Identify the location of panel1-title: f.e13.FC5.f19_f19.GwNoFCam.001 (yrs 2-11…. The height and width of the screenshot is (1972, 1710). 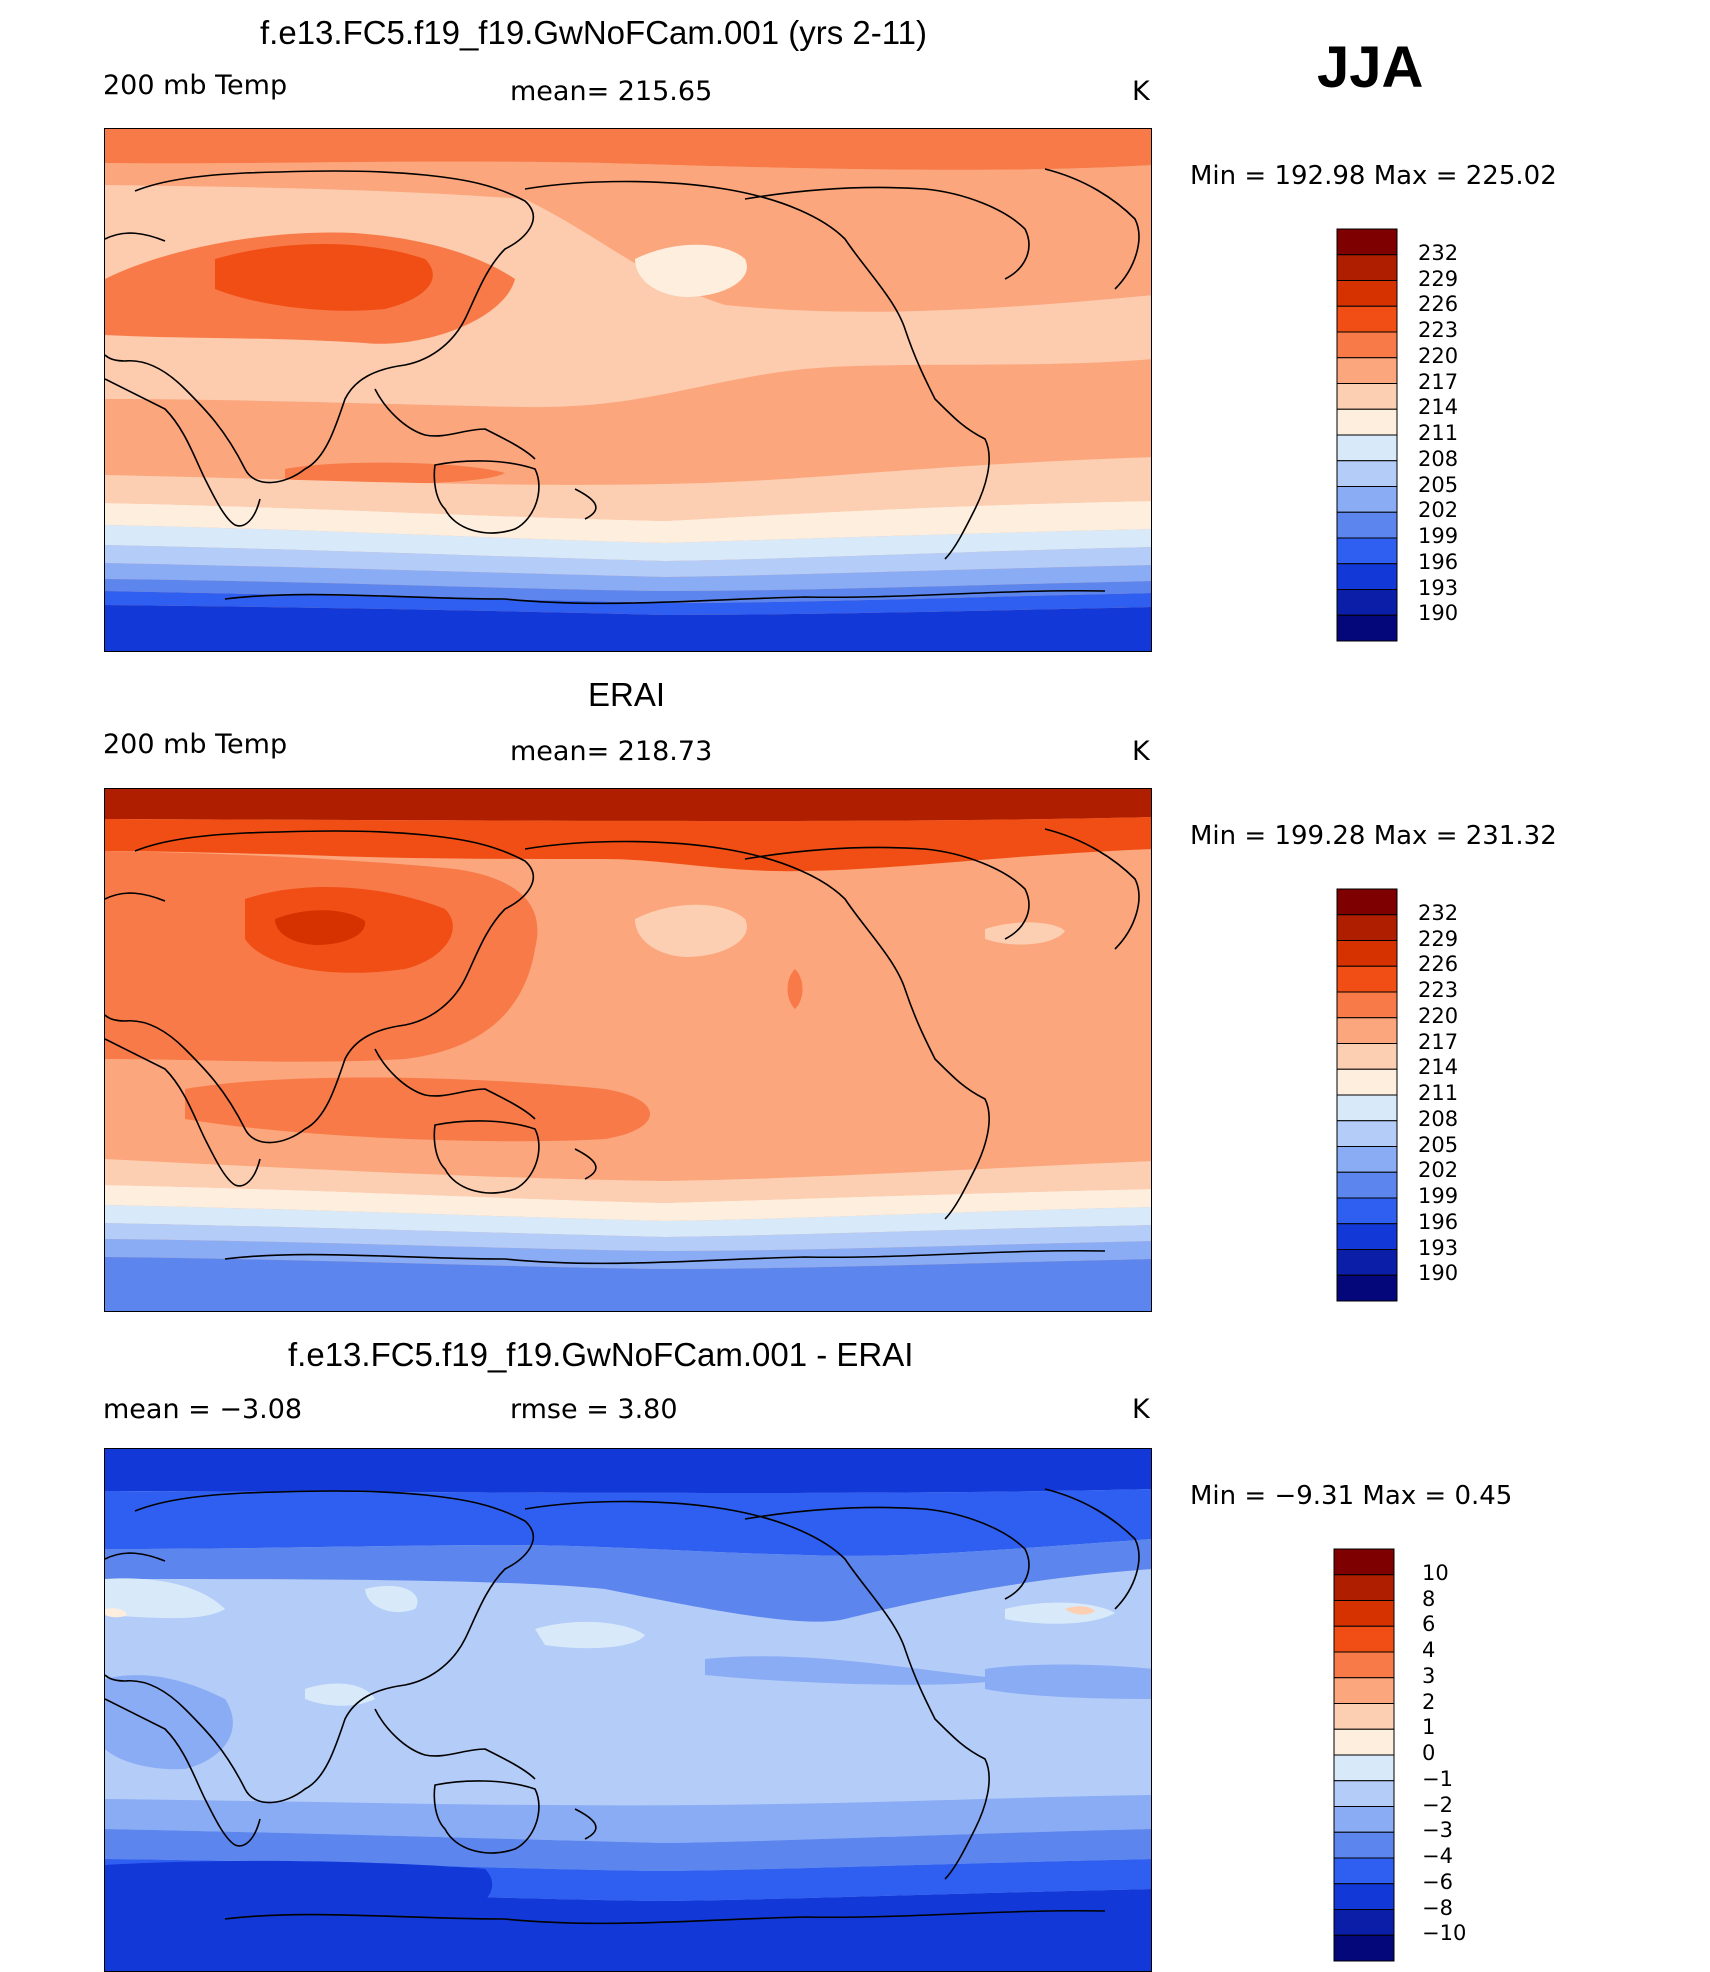
(593, 32).